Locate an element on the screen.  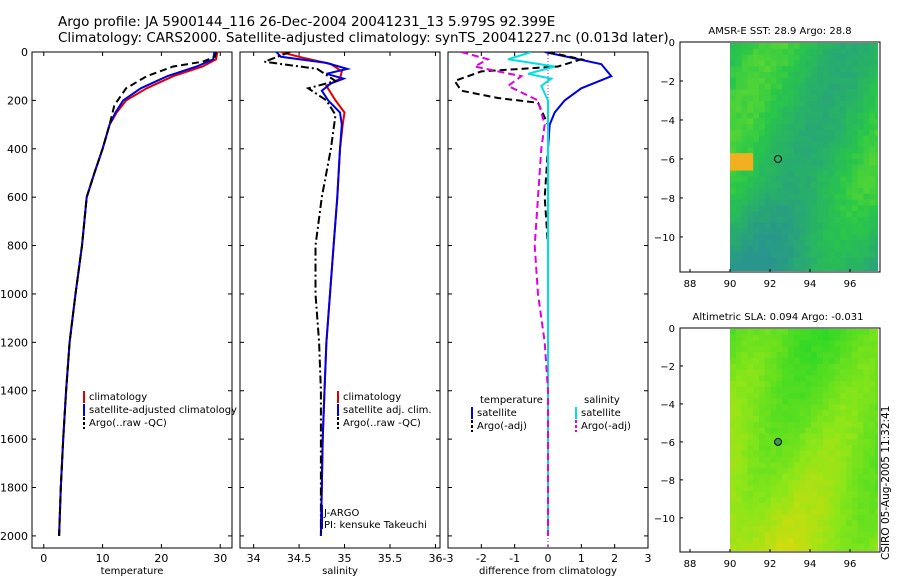
temperature-ytick-label: 2000 is located at coordinates (14, 536).